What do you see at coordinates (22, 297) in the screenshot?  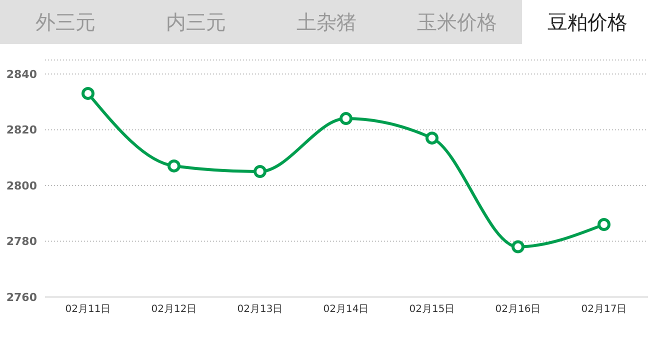 I see `y-tick-label: 2760` at bounding box center [22, 297].